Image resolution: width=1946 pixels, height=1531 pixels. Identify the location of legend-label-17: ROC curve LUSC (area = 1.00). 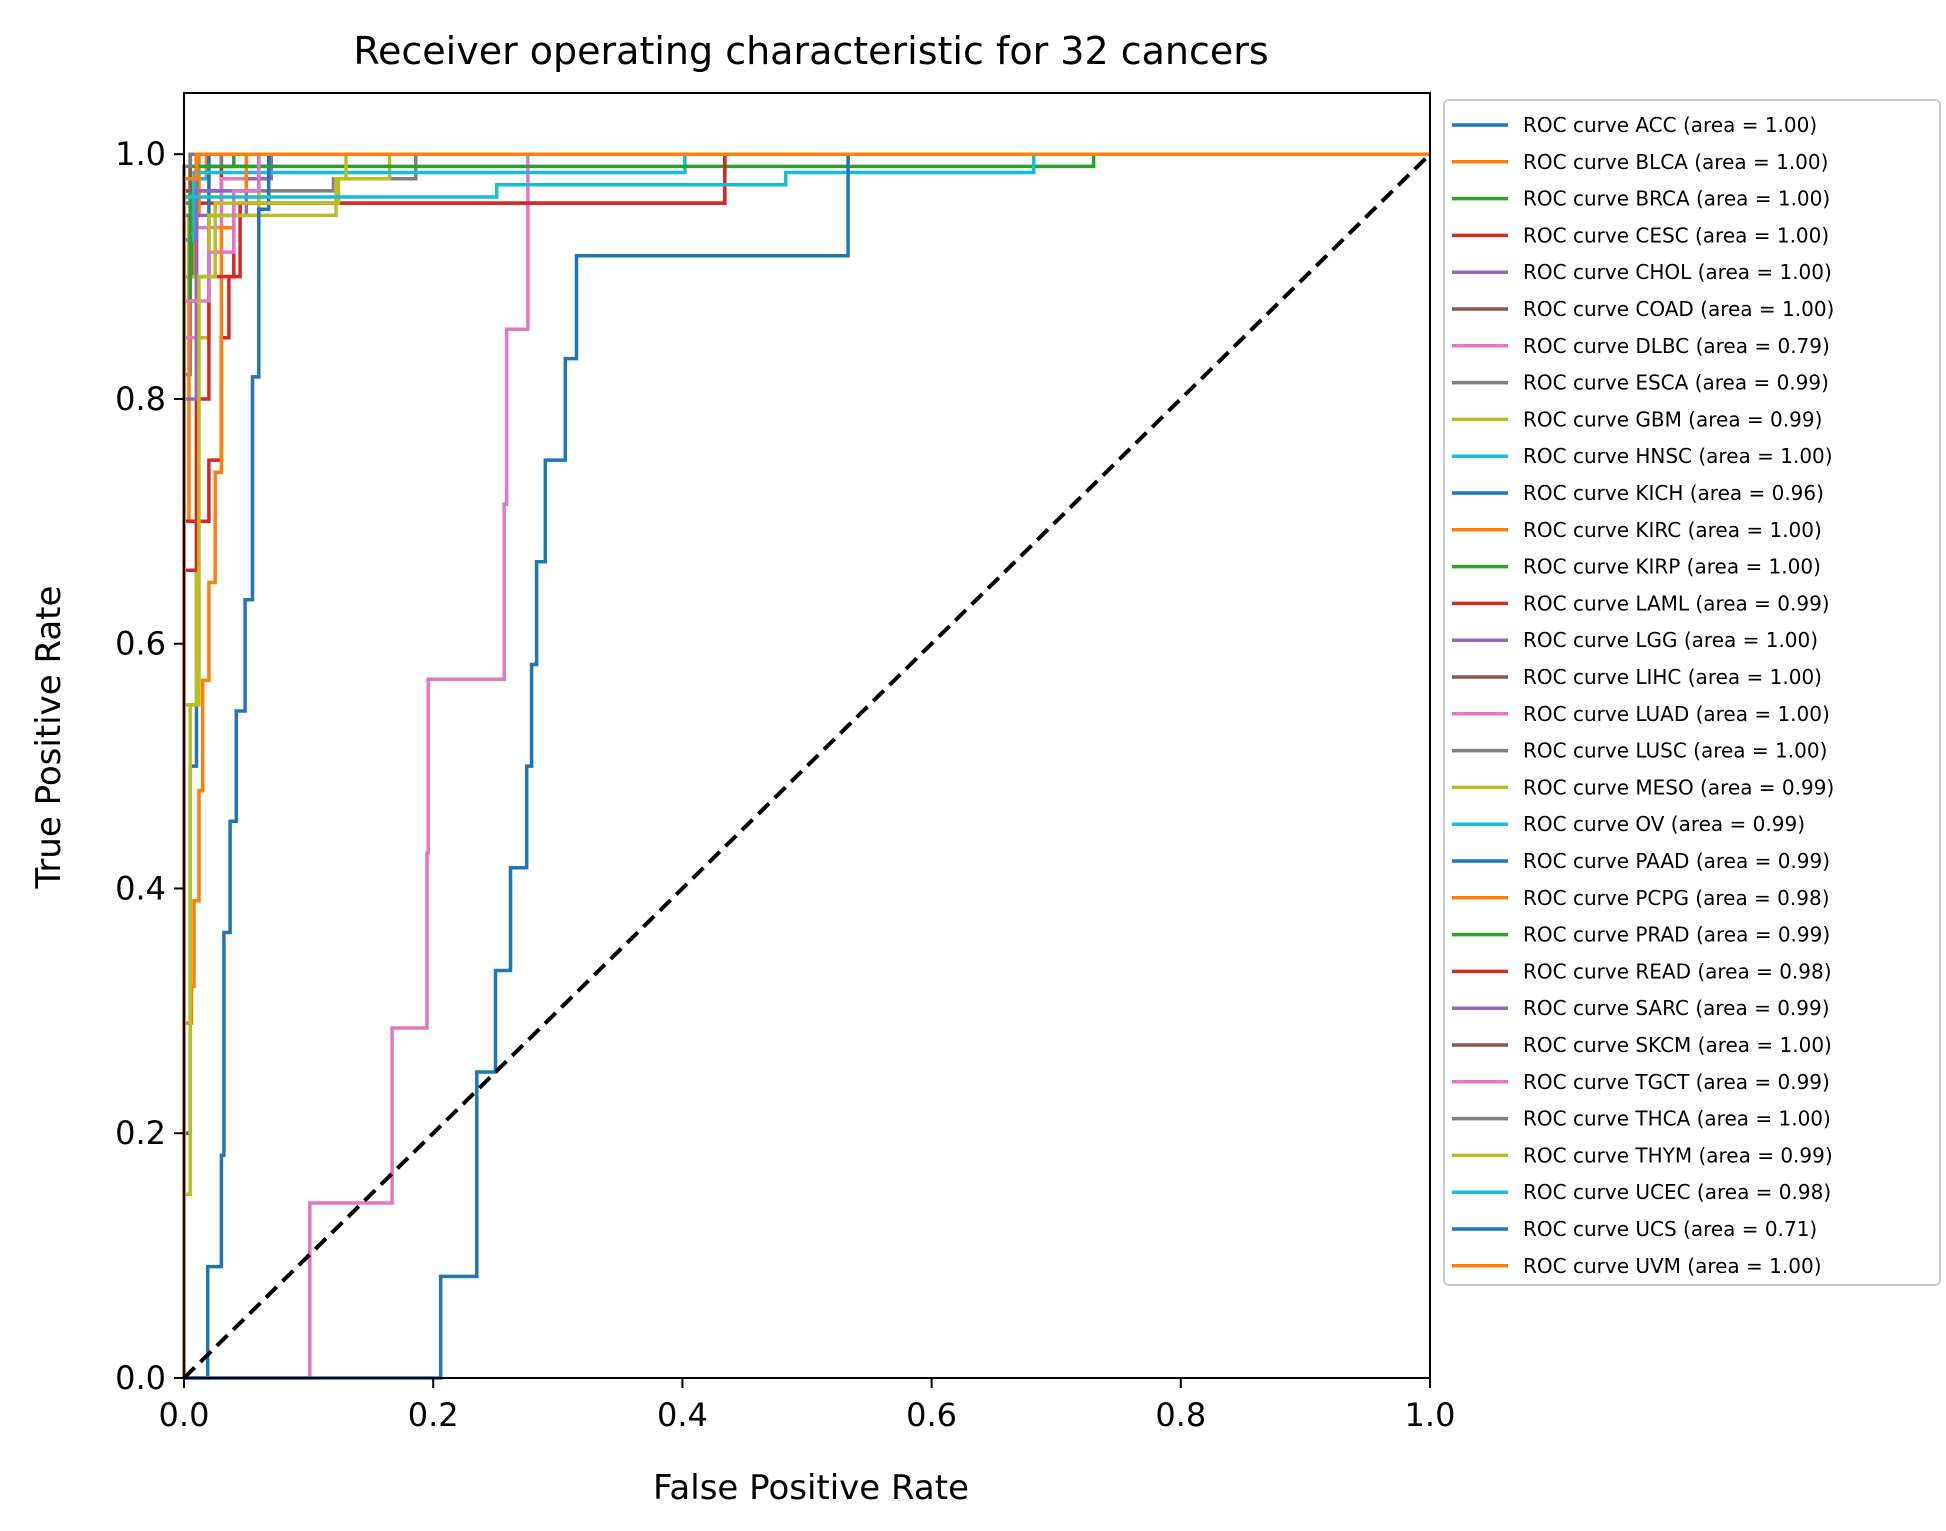
(1675, 751).